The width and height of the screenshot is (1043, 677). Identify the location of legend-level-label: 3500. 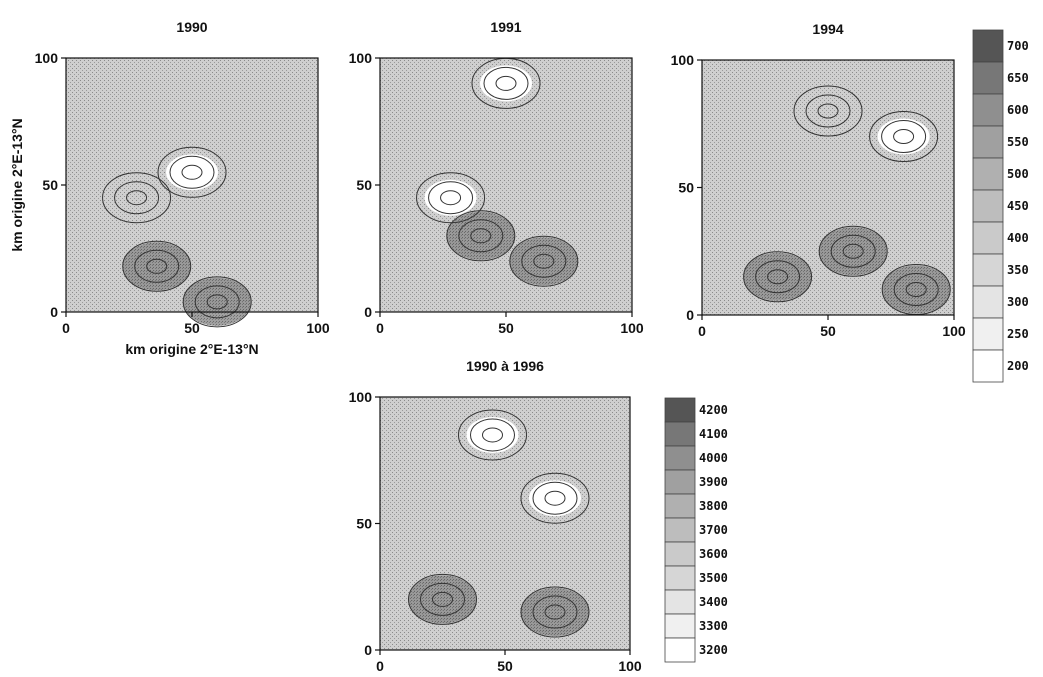
(713, 578).